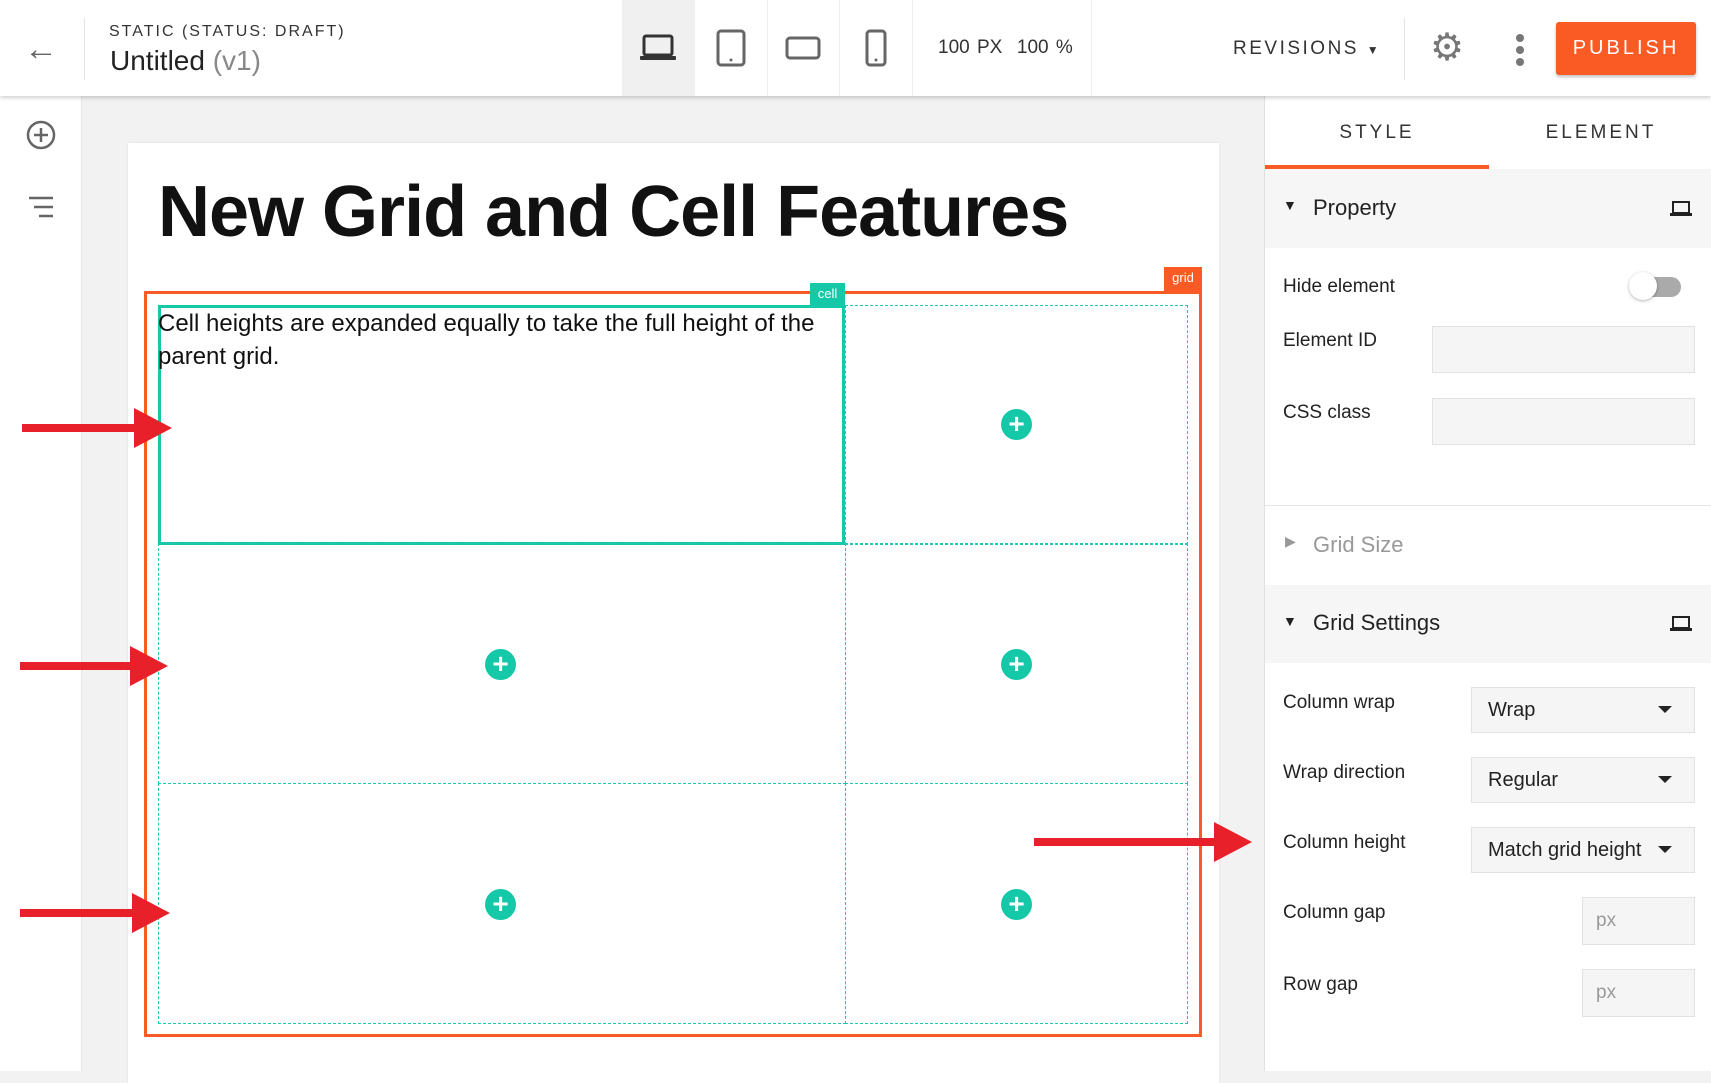 The height and width of the screenshot is (1083, 1711). I want to click on cell-tag: cell, so click(827, 294).